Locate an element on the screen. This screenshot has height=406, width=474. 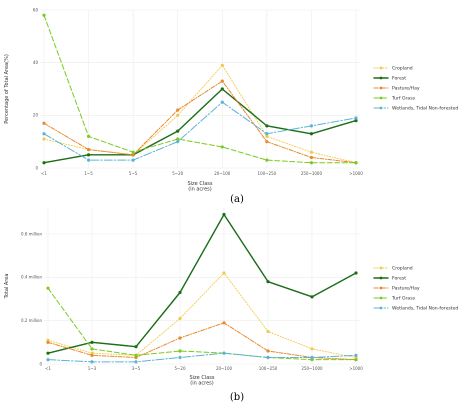
x-axis-title: Size Class (in acres) is located at coordinates (201, 381).